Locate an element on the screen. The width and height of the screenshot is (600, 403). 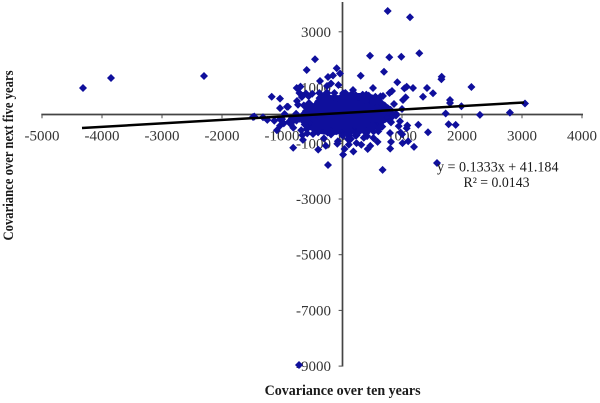
svg-text: -9000 is located at coordinates (313, 367).